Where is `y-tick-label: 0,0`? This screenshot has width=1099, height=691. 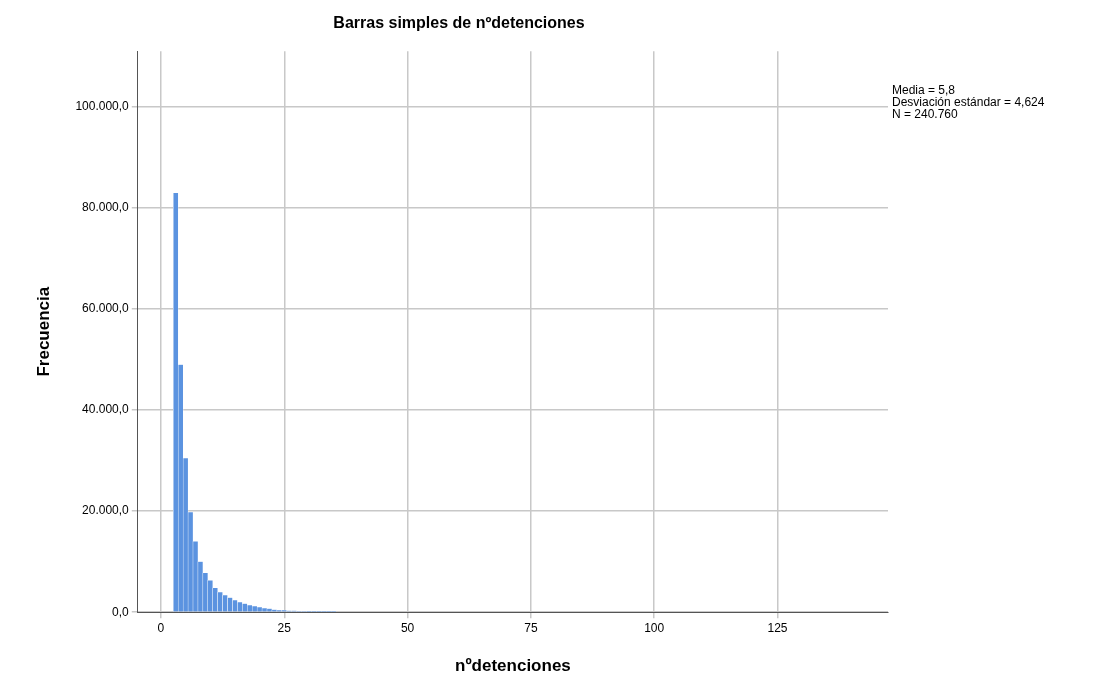 y-tick-label: 0,0 is located at coordinates (121, 611).